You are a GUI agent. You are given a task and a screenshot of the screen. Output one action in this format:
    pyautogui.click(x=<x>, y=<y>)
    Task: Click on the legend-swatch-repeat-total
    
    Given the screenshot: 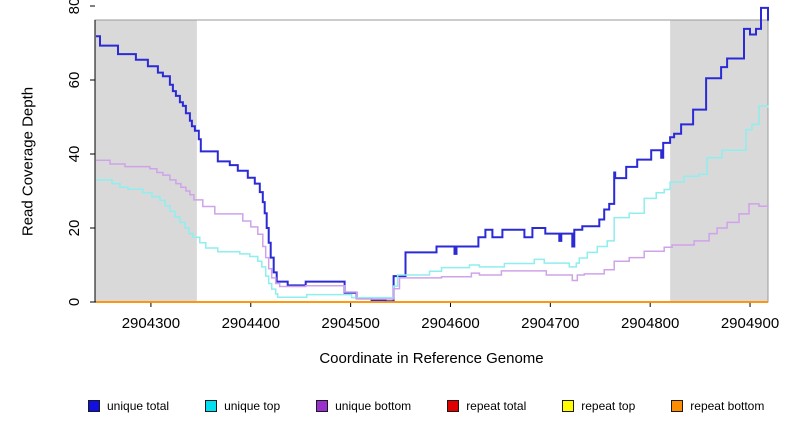 What is the action you would take?
    pyautogui.click(x=453, y=406)
    